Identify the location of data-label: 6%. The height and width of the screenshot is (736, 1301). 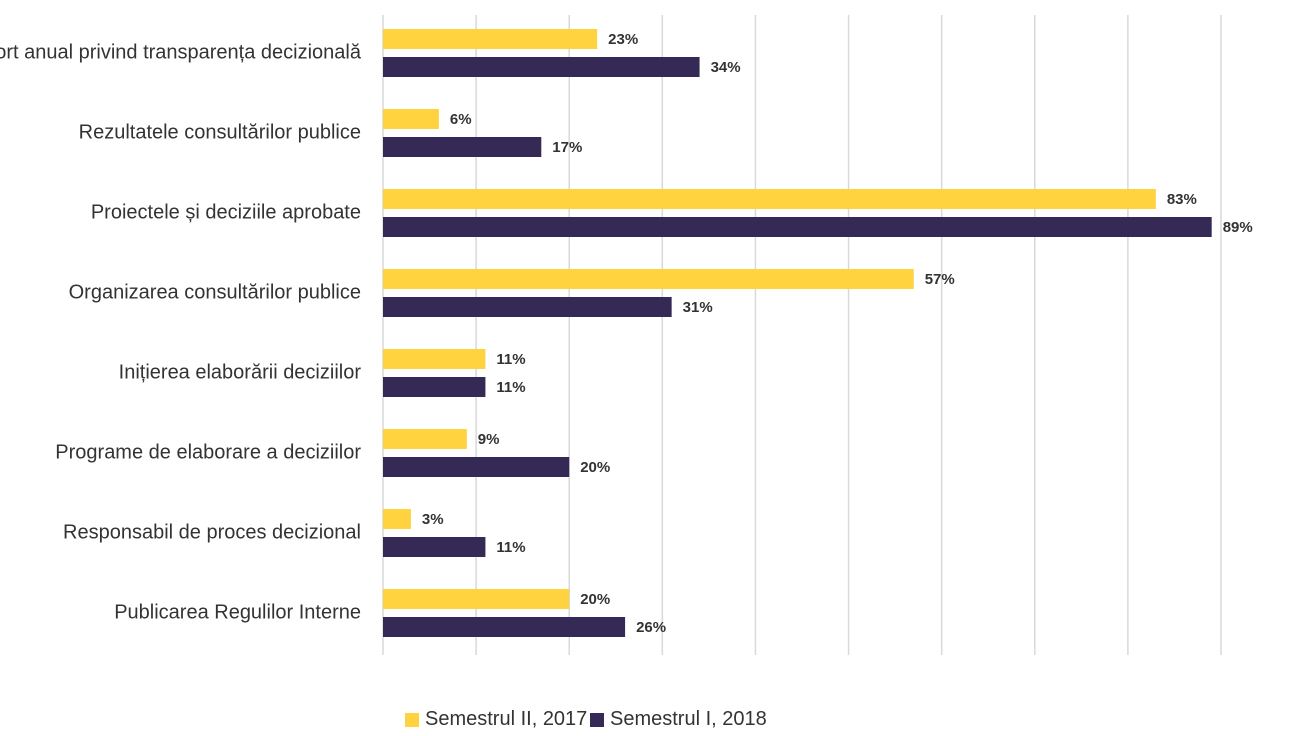
(461, 119).